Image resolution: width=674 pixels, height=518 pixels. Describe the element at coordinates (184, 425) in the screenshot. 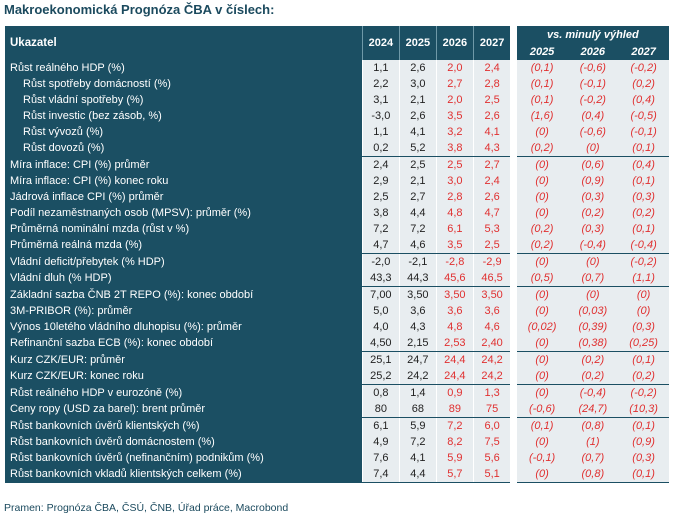

I see `row-label: Růst bankovních úvěrů klientských (%)` at that location.